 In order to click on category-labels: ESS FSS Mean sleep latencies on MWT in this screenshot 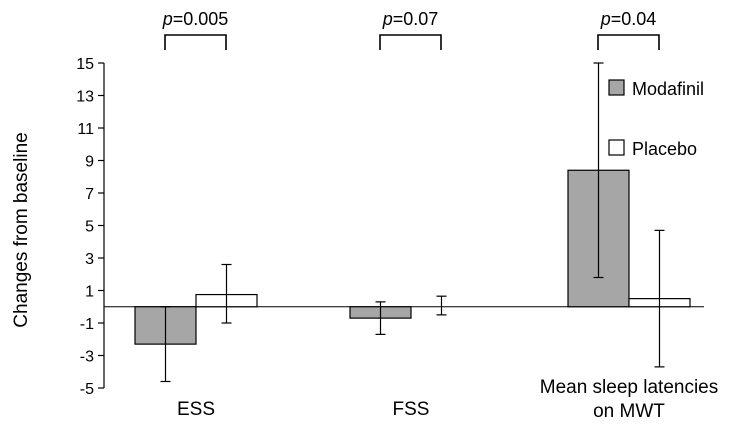, I will do `click(447, 399)`.